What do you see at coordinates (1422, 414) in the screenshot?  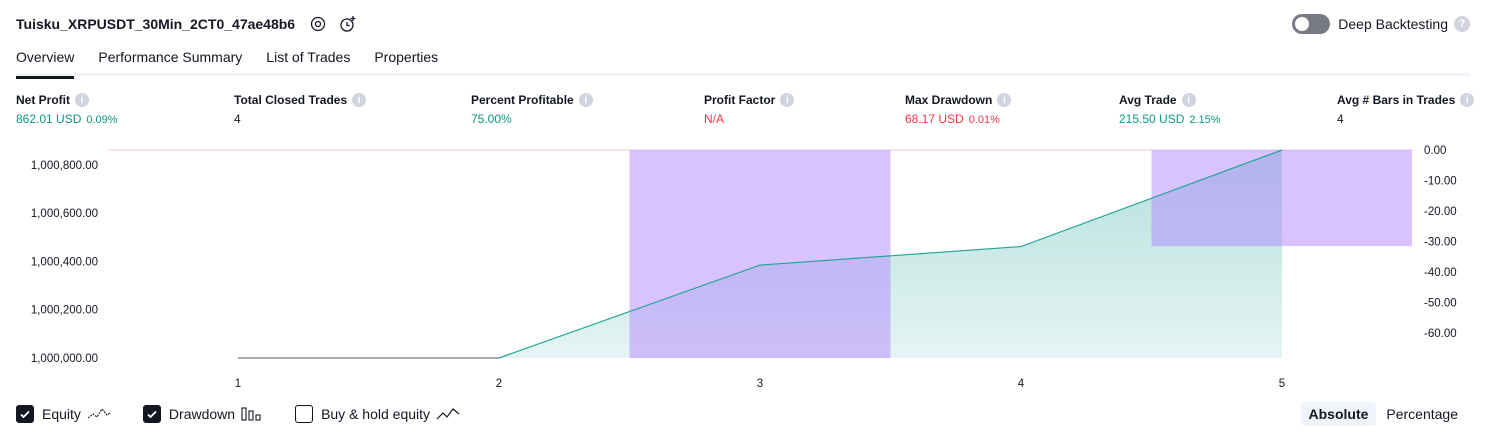 I see `percentage-button: Percentage` at bounding box center [1422, 414].